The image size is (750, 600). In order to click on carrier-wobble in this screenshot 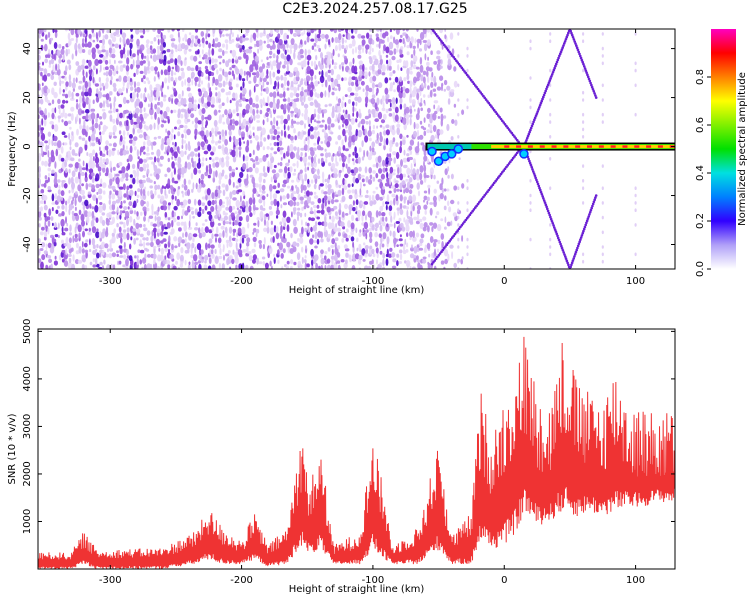, I will do `click(438, 161)`.